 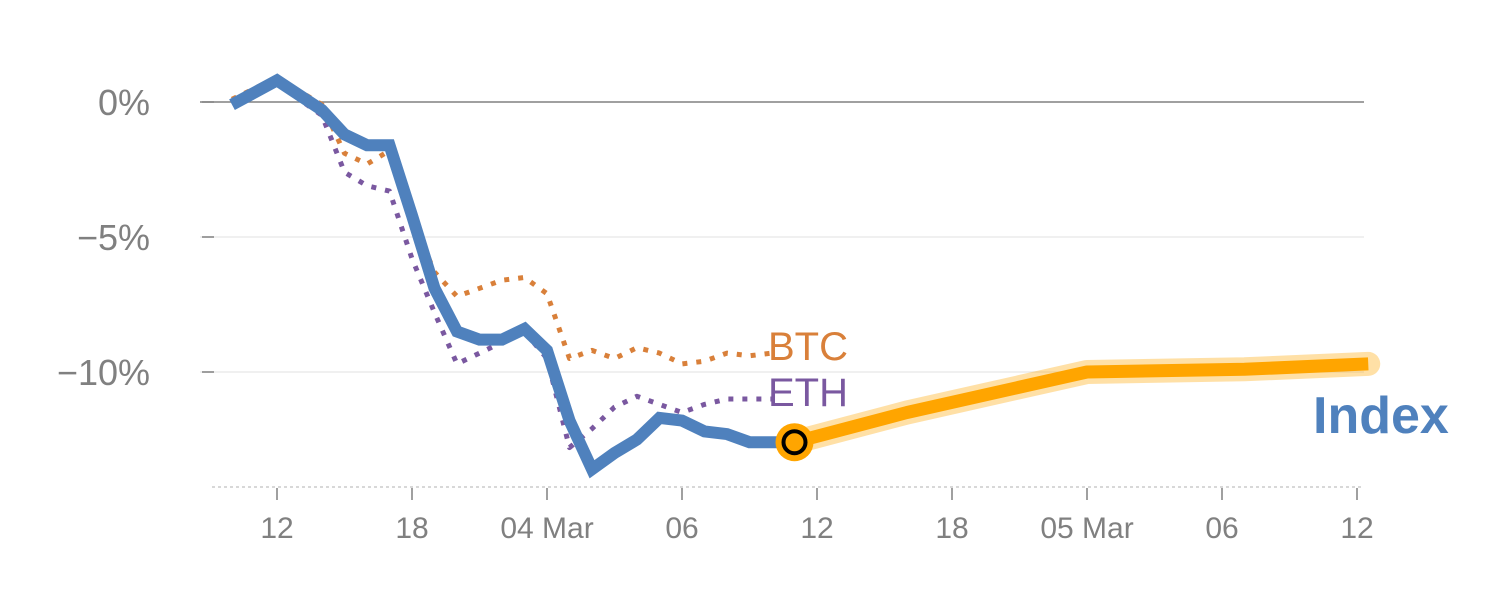 I want to click on index-projection-line, so click(x=1080, y=403).